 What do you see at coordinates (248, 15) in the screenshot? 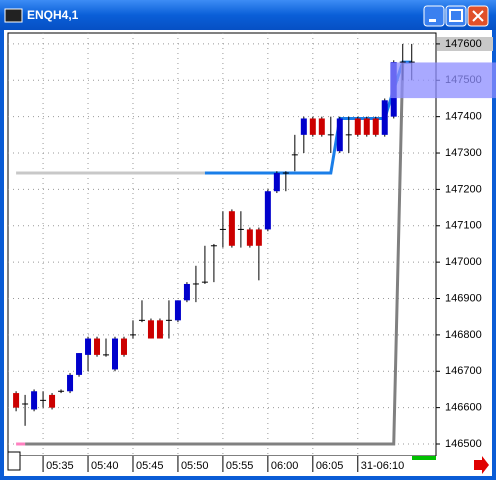
I see `title-bar` at bounding box center [248, 15].